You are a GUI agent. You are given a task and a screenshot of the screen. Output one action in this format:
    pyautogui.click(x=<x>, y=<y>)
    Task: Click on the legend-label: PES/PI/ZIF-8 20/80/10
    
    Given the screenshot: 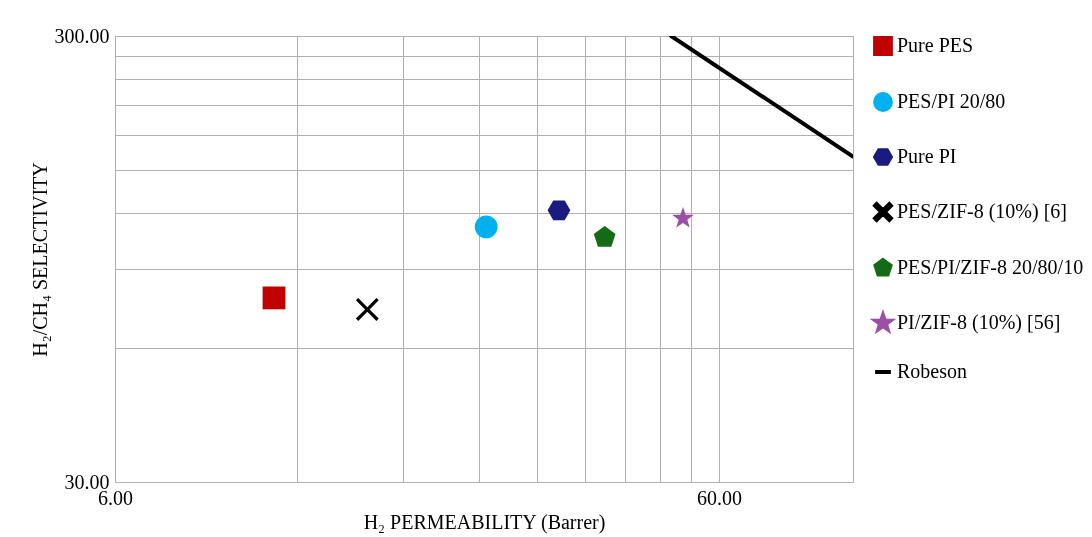 What is the action you would take?
    pyautogui.click(x=990, y=267)
    